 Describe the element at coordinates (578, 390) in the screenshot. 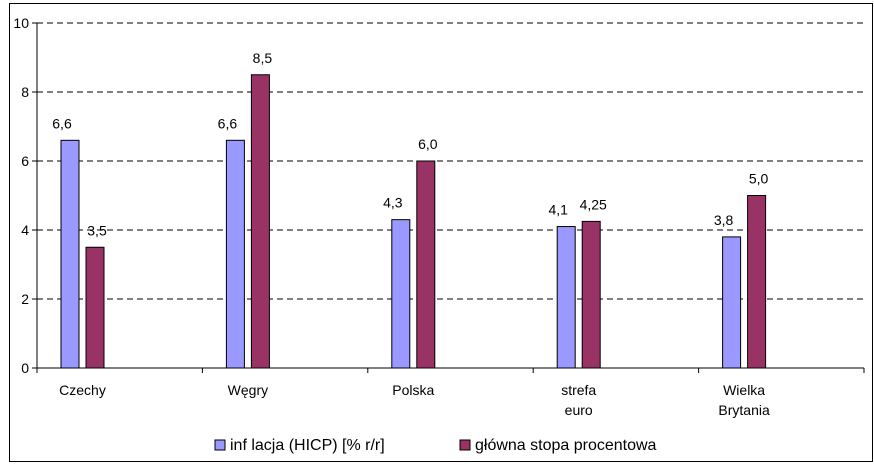

I see `x-tick-label: strefa` at that location.